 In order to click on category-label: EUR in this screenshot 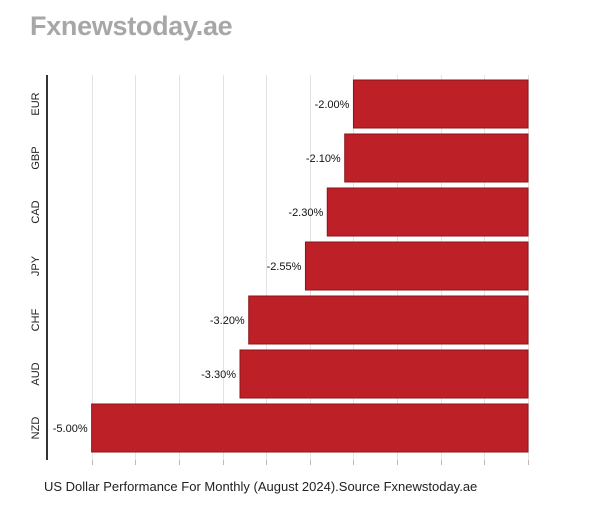, I will do `click(36, 103)`.